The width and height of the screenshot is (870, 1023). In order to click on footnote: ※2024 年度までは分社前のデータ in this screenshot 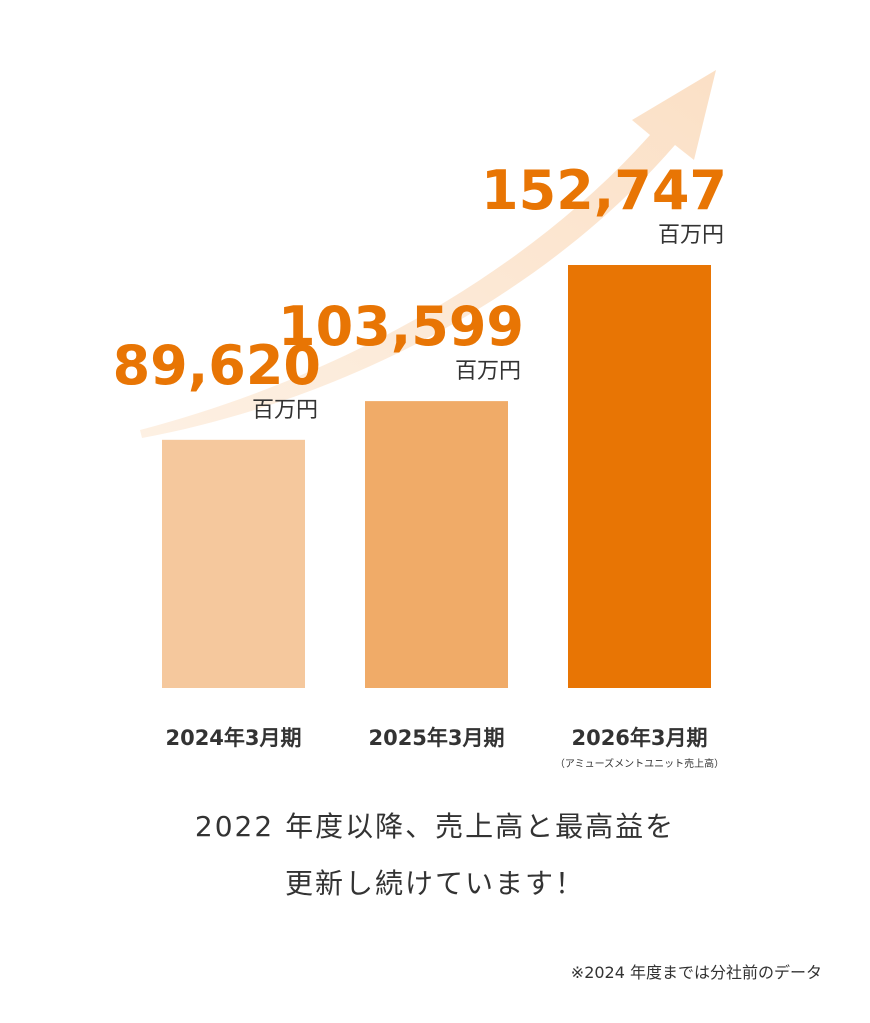, I will do `click(696, 972)`.